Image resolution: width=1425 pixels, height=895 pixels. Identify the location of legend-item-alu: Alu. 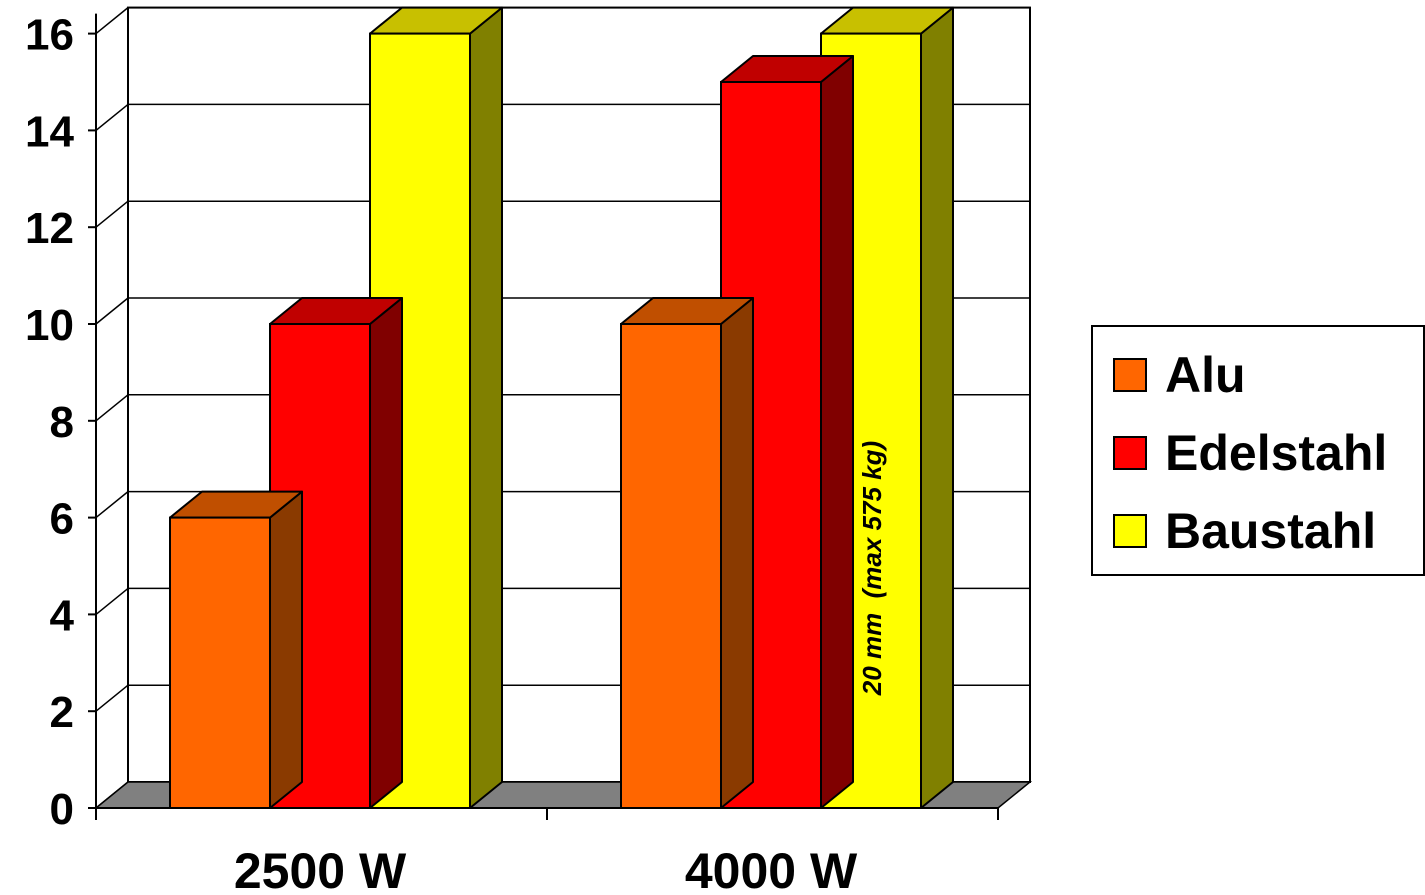
(1179, 375).